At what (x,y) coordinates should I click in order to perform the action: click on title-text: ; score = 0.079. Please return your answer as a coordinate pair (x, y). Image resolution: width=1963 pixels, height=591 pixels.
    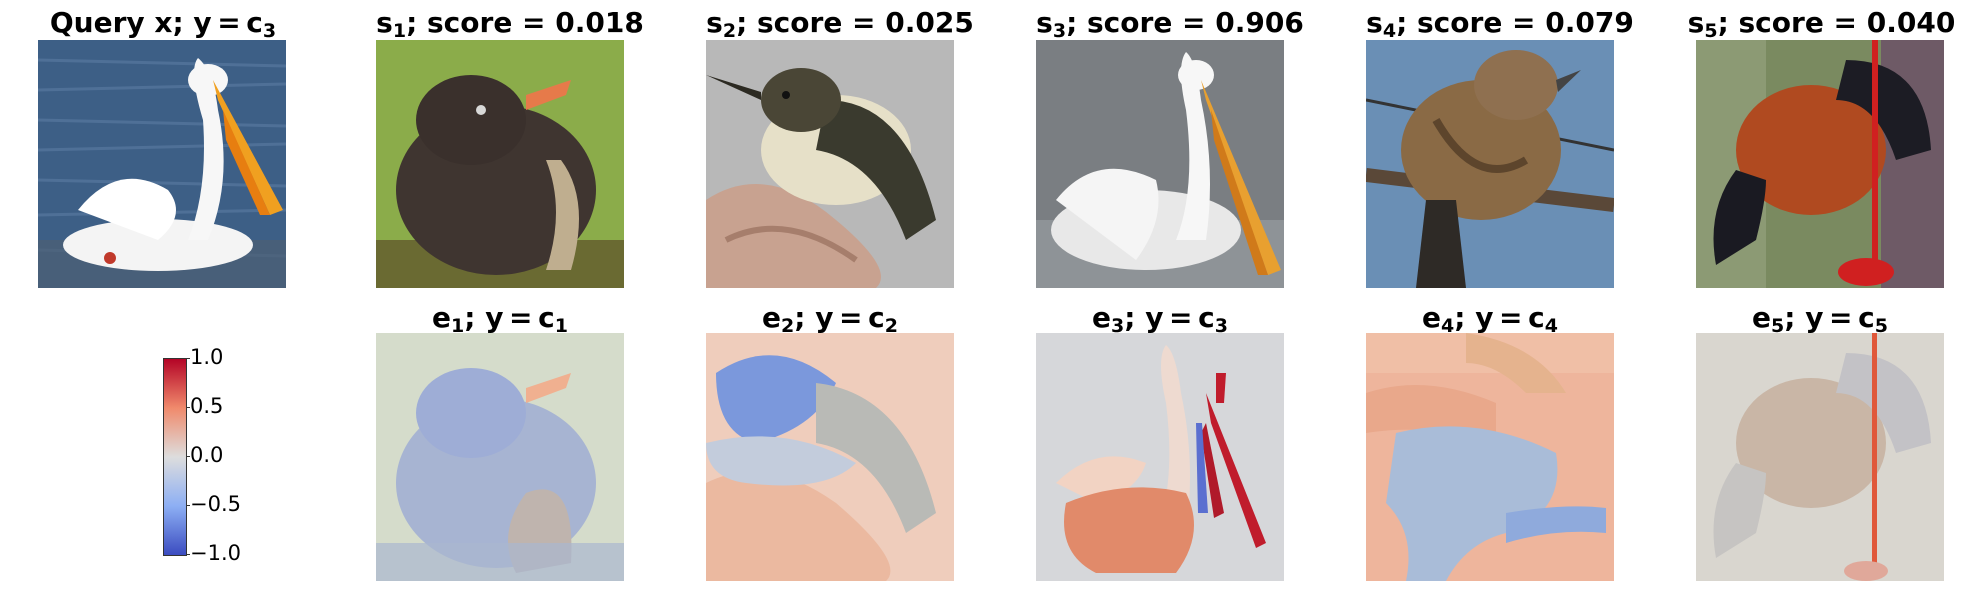
    Looking at the image, I should click on (1515, 22).